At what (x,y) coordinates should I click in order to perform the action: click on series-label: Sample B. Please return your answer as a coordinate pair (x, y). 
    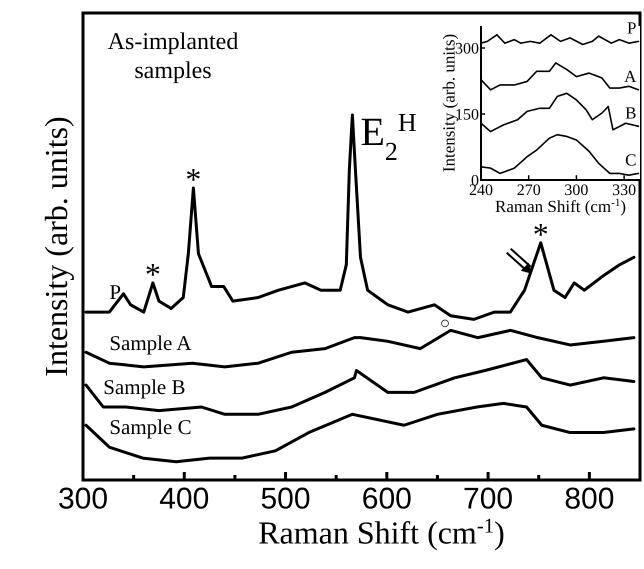
    Looking at the image, I should click on (144, 387).